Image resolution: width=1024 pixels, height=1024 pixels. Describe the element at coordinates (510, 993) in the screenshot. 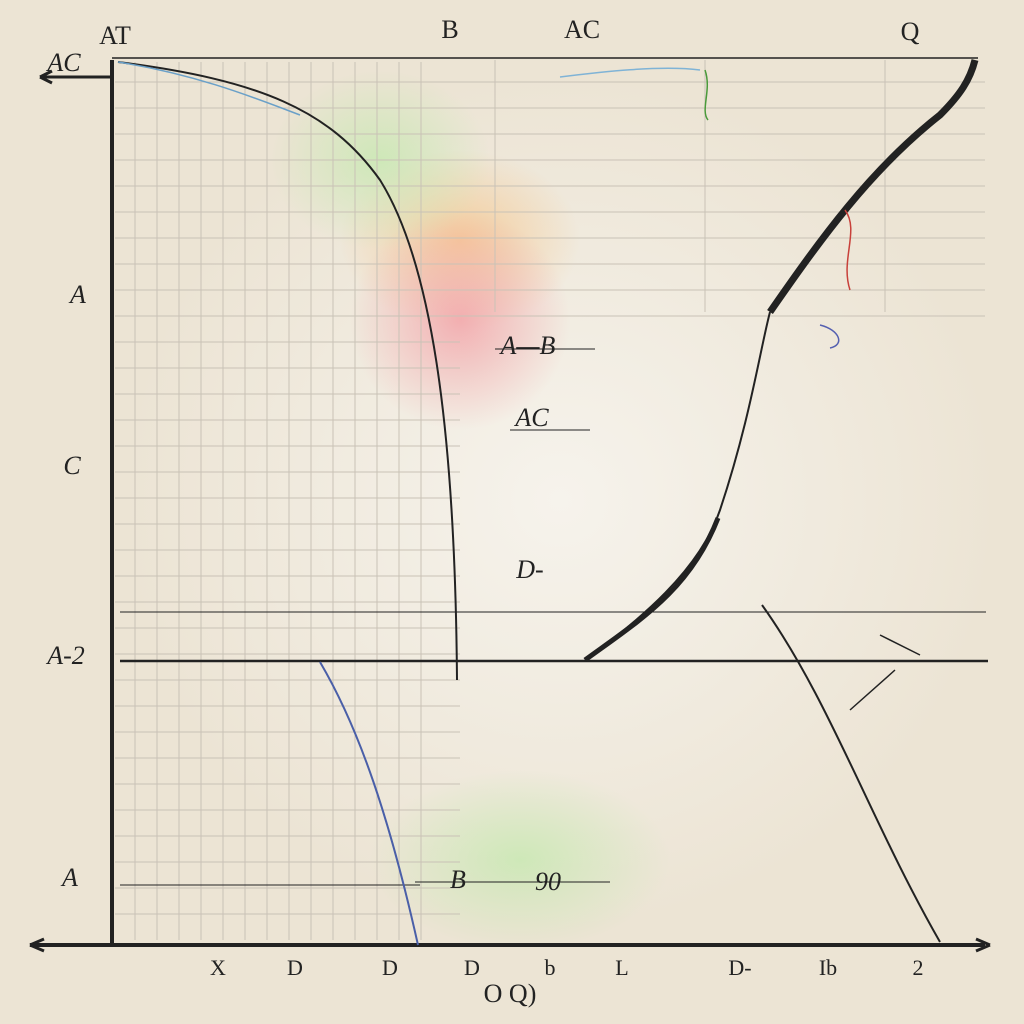

I see `caption: O Q)` at that location.